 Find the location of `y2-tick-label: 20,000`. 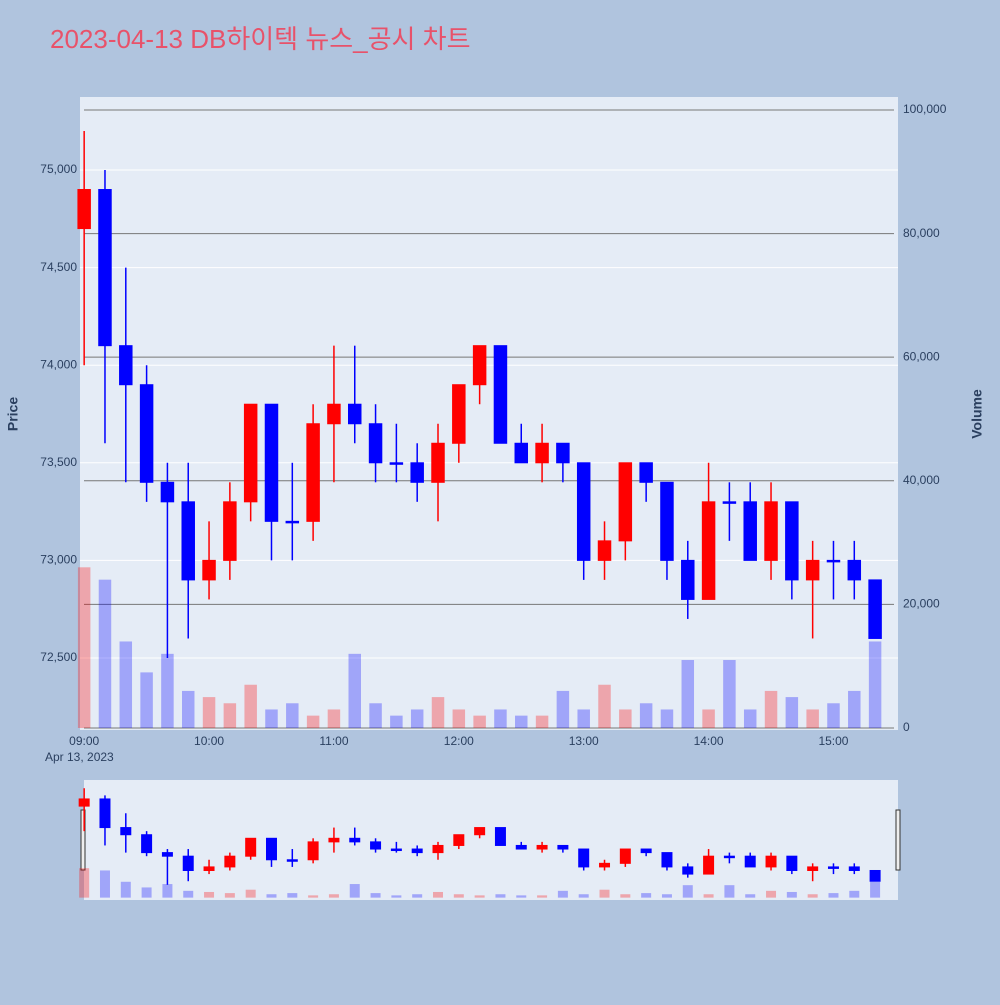

y2-tick-label: 20,000 is located at coordinates (921, 604).